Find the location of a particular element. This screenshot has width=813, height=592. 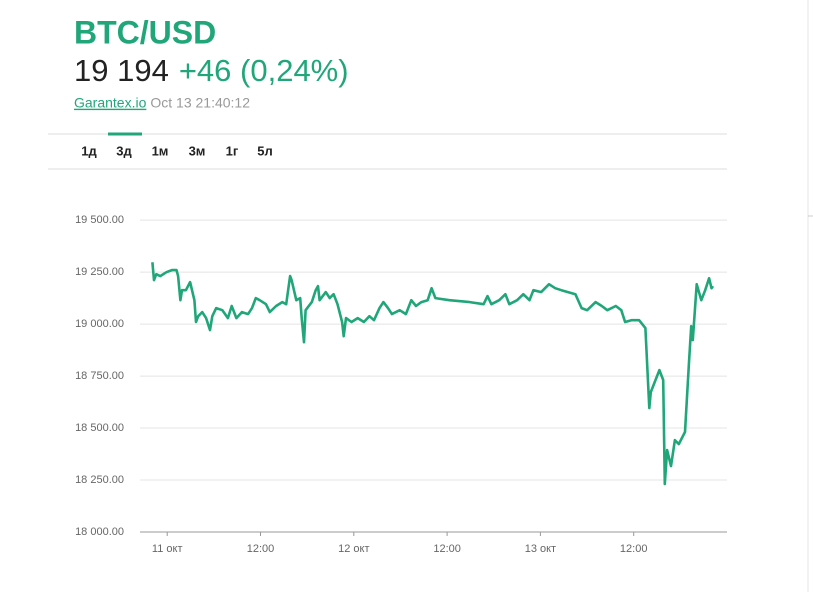

y-tick-label: 18 000.00 is located at coordinates (99, 532).